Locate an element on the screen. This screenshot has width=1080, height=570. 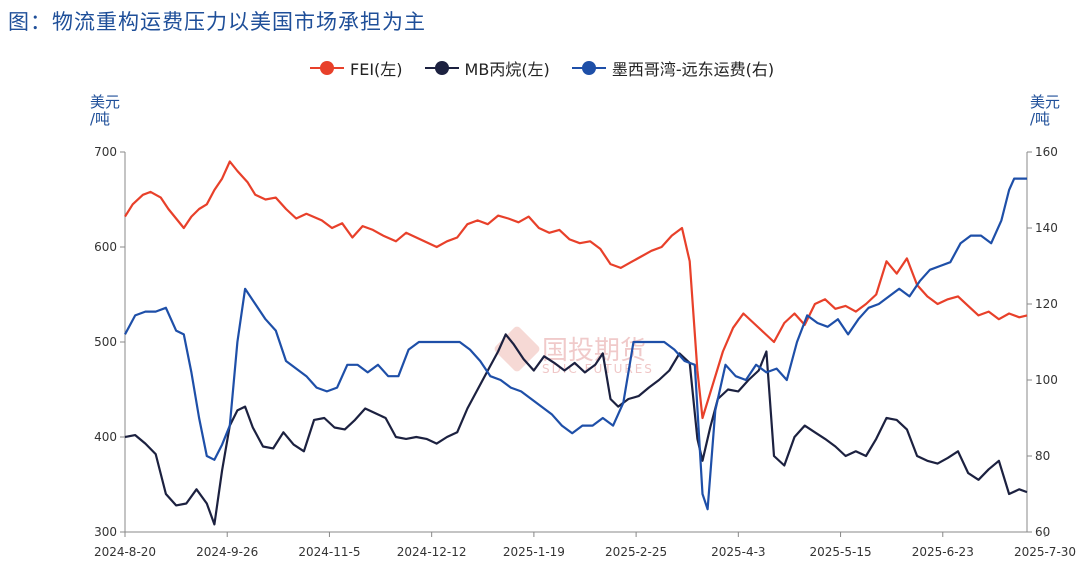
right-y-tick-label: 80 is located at coordinates (1042, 456).